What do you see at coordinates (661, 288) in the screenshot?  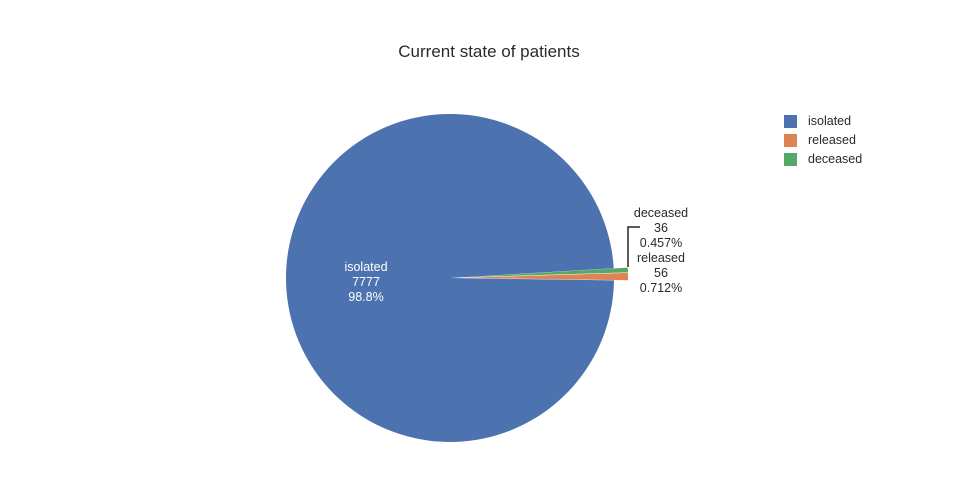 I see `slice-label-percent: 0.712%` at bounding box center [661, 288].